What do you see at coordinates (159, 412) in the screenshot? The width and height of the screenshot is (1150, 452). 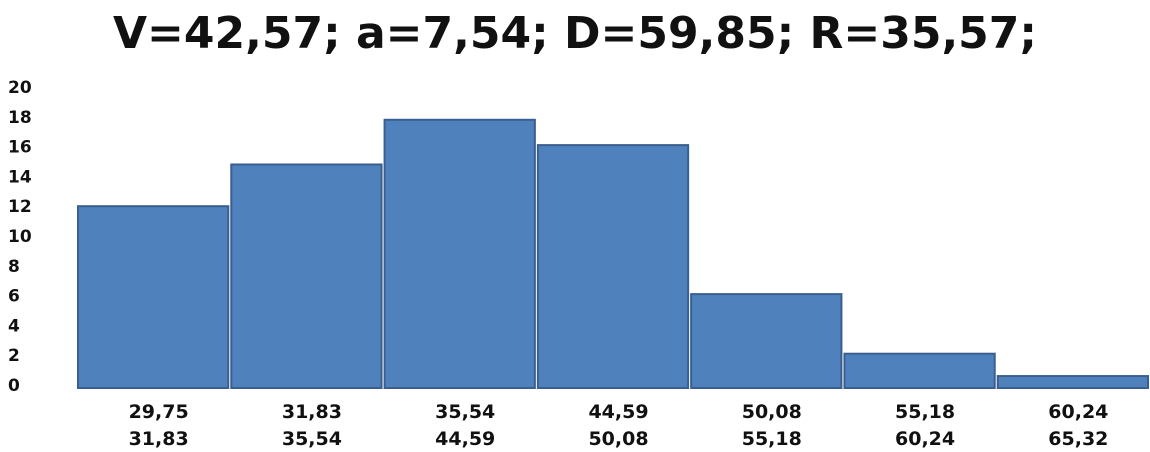 I see `x-tick-label: 29,75` at bounding box center [159, 412].